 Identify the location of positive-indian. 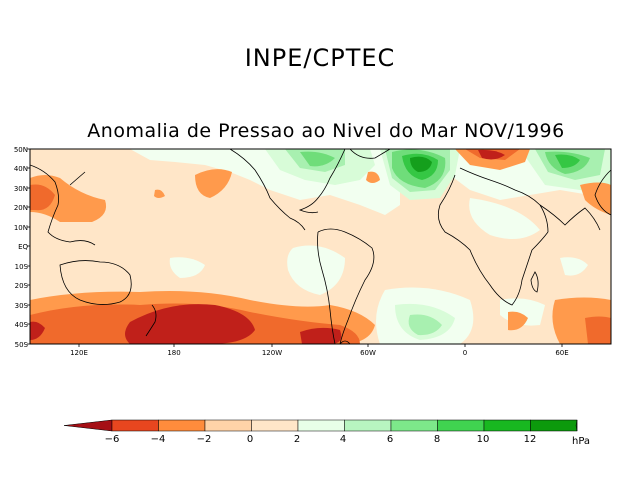
(574, 266).